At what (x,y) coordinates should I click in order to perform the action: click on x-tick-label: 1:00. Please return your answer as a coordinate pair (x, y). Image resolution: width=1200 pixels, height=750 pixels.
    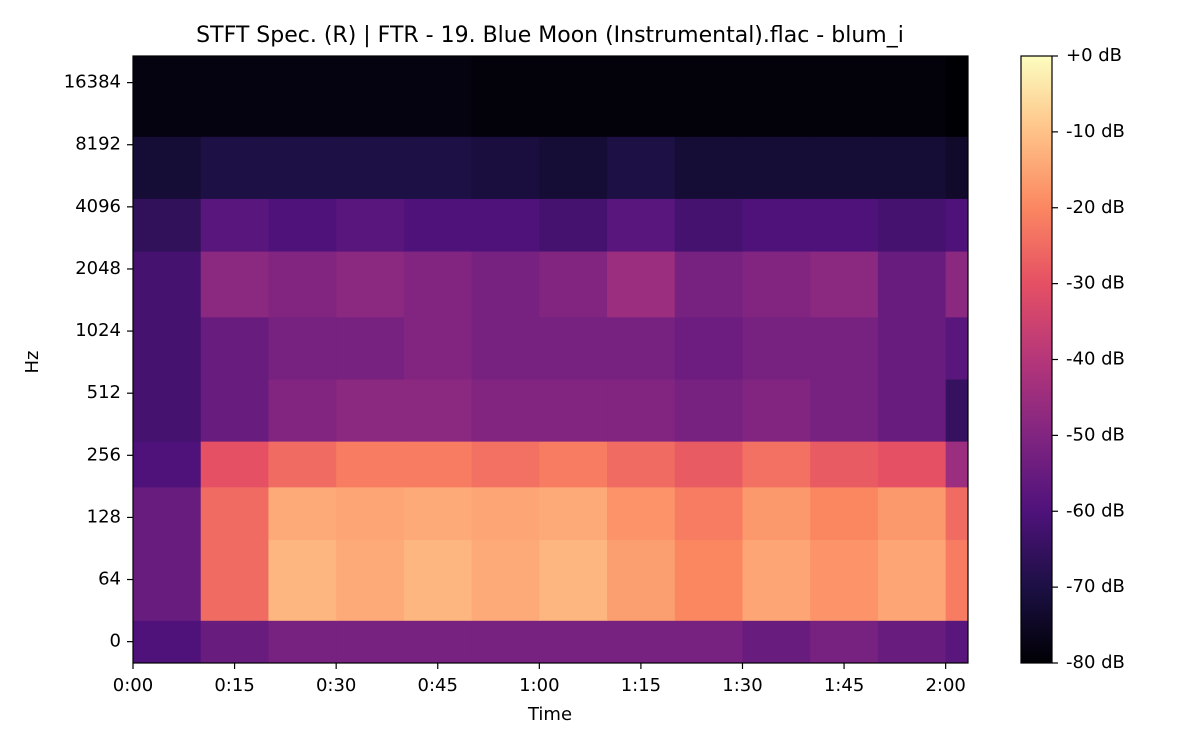
    Looking at the image, I should click on (539, 685).